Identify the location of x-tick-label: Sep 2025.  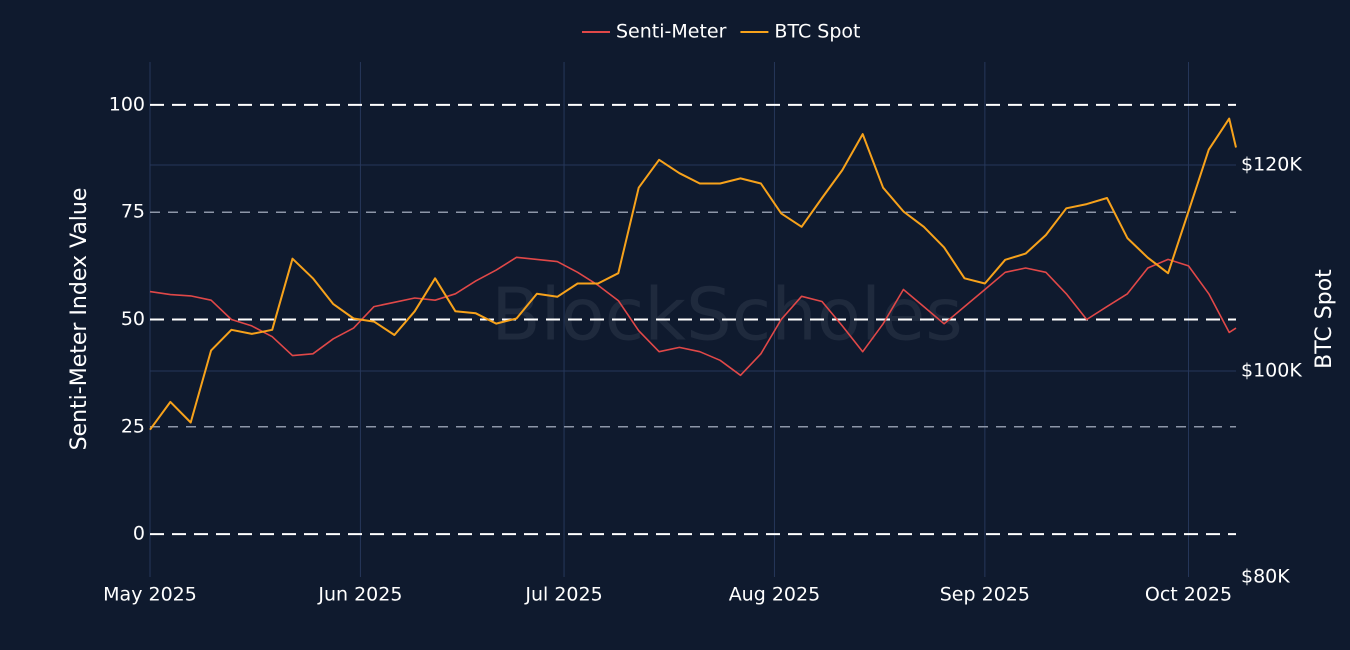
(985, 595).